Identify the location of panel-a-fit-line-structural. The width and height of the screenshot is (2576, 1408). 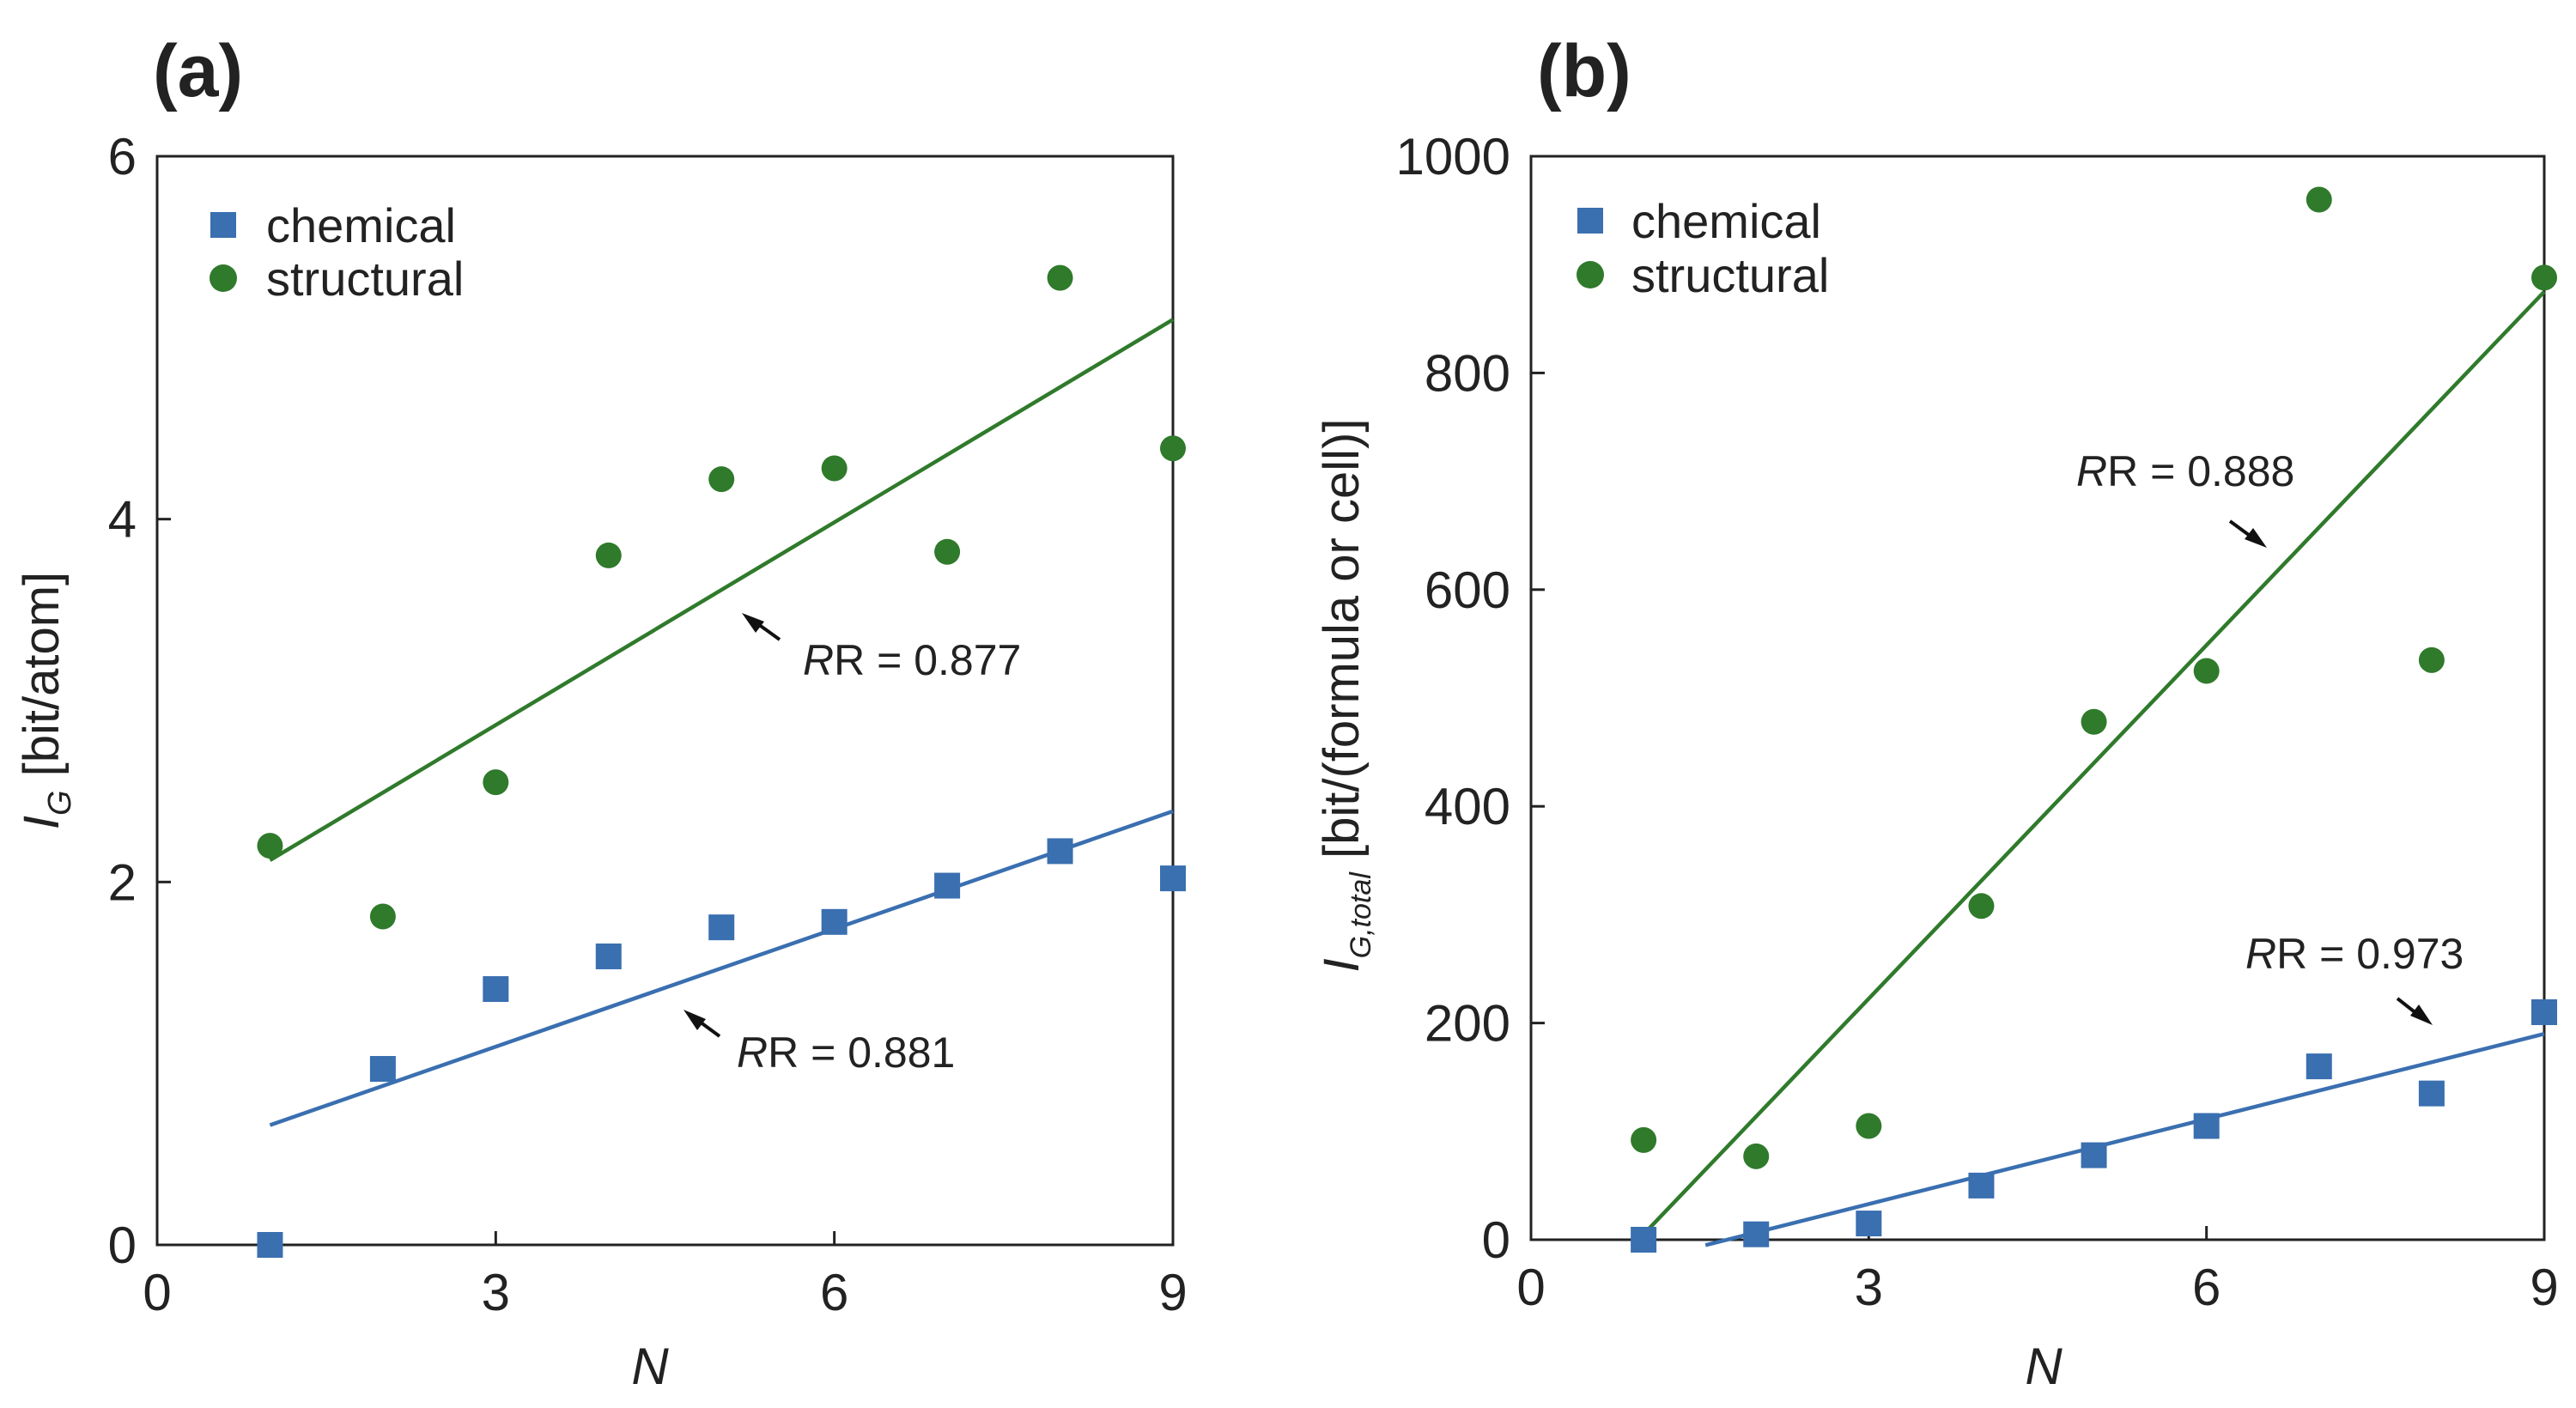
(722, 590).